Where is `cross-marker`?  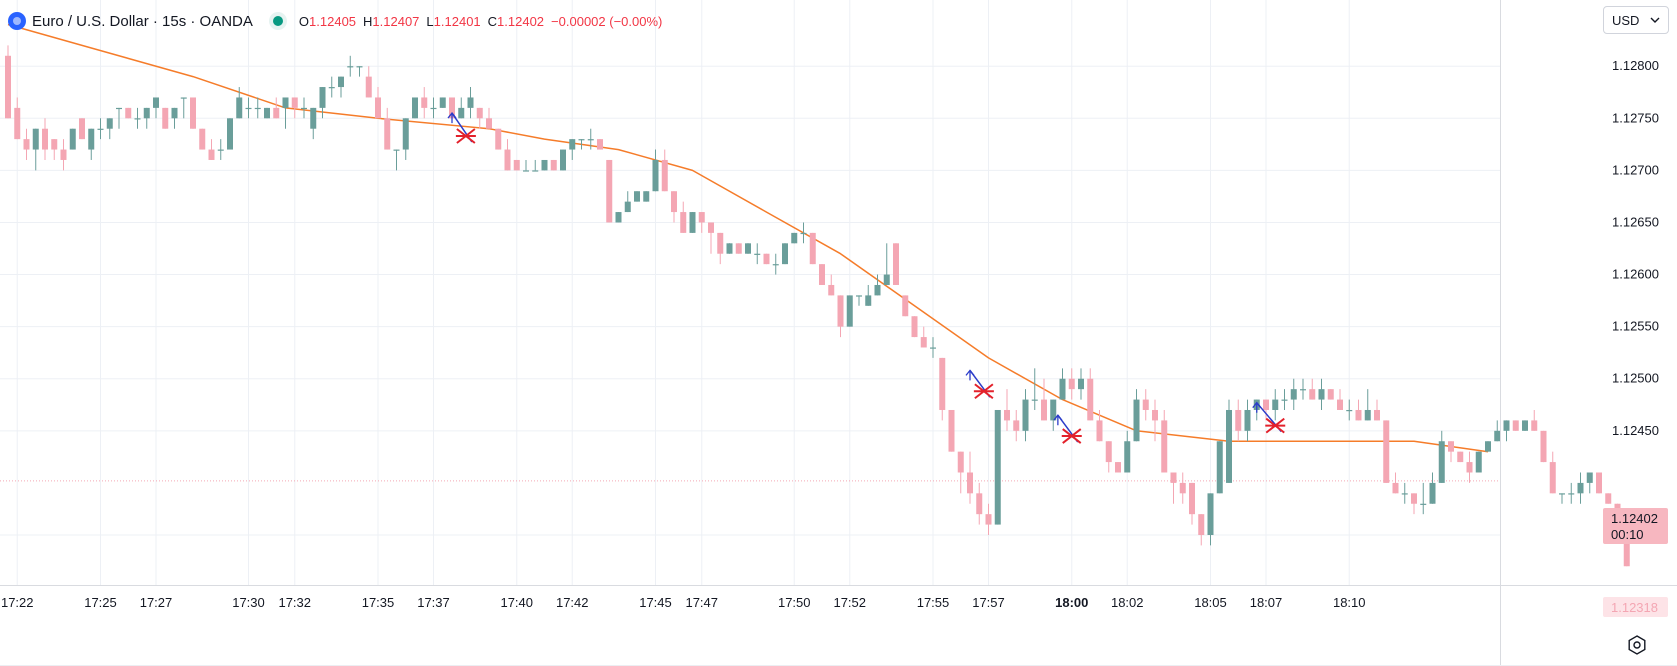 cross-marker is located at coordinates (1067, 429).